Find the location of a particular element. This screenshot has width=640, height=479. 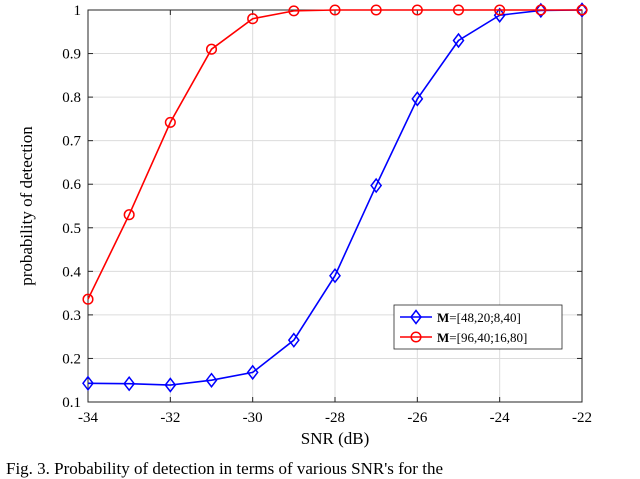

y-tick-label: 0.7 is located at coordinates (71, 142).